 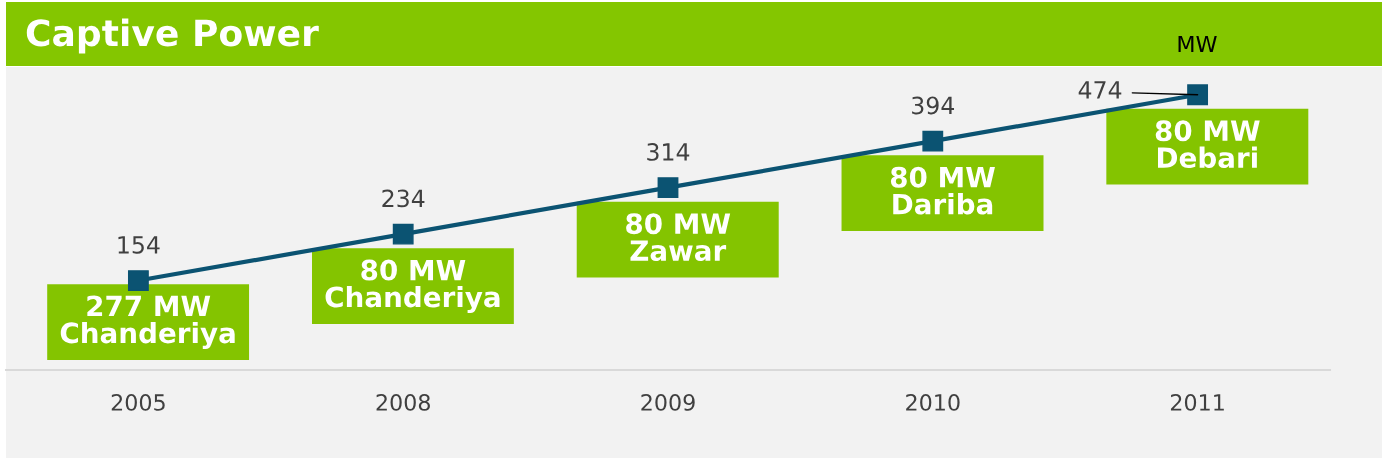 I want to click on annotation: 80 MW Zawar, so click(x=678, y=237).